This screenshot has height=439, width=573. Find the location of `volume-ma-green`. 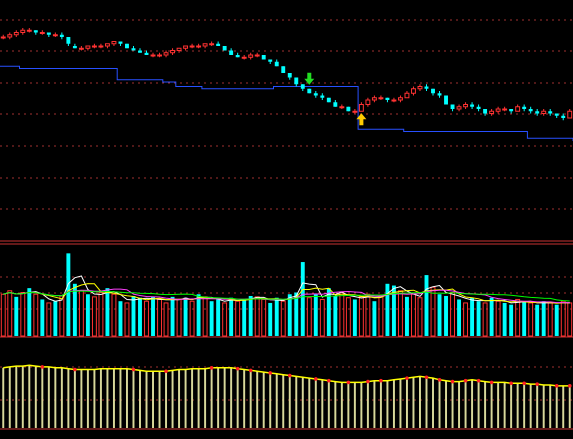

volume-ma-green is located at coordinates (286, 296).